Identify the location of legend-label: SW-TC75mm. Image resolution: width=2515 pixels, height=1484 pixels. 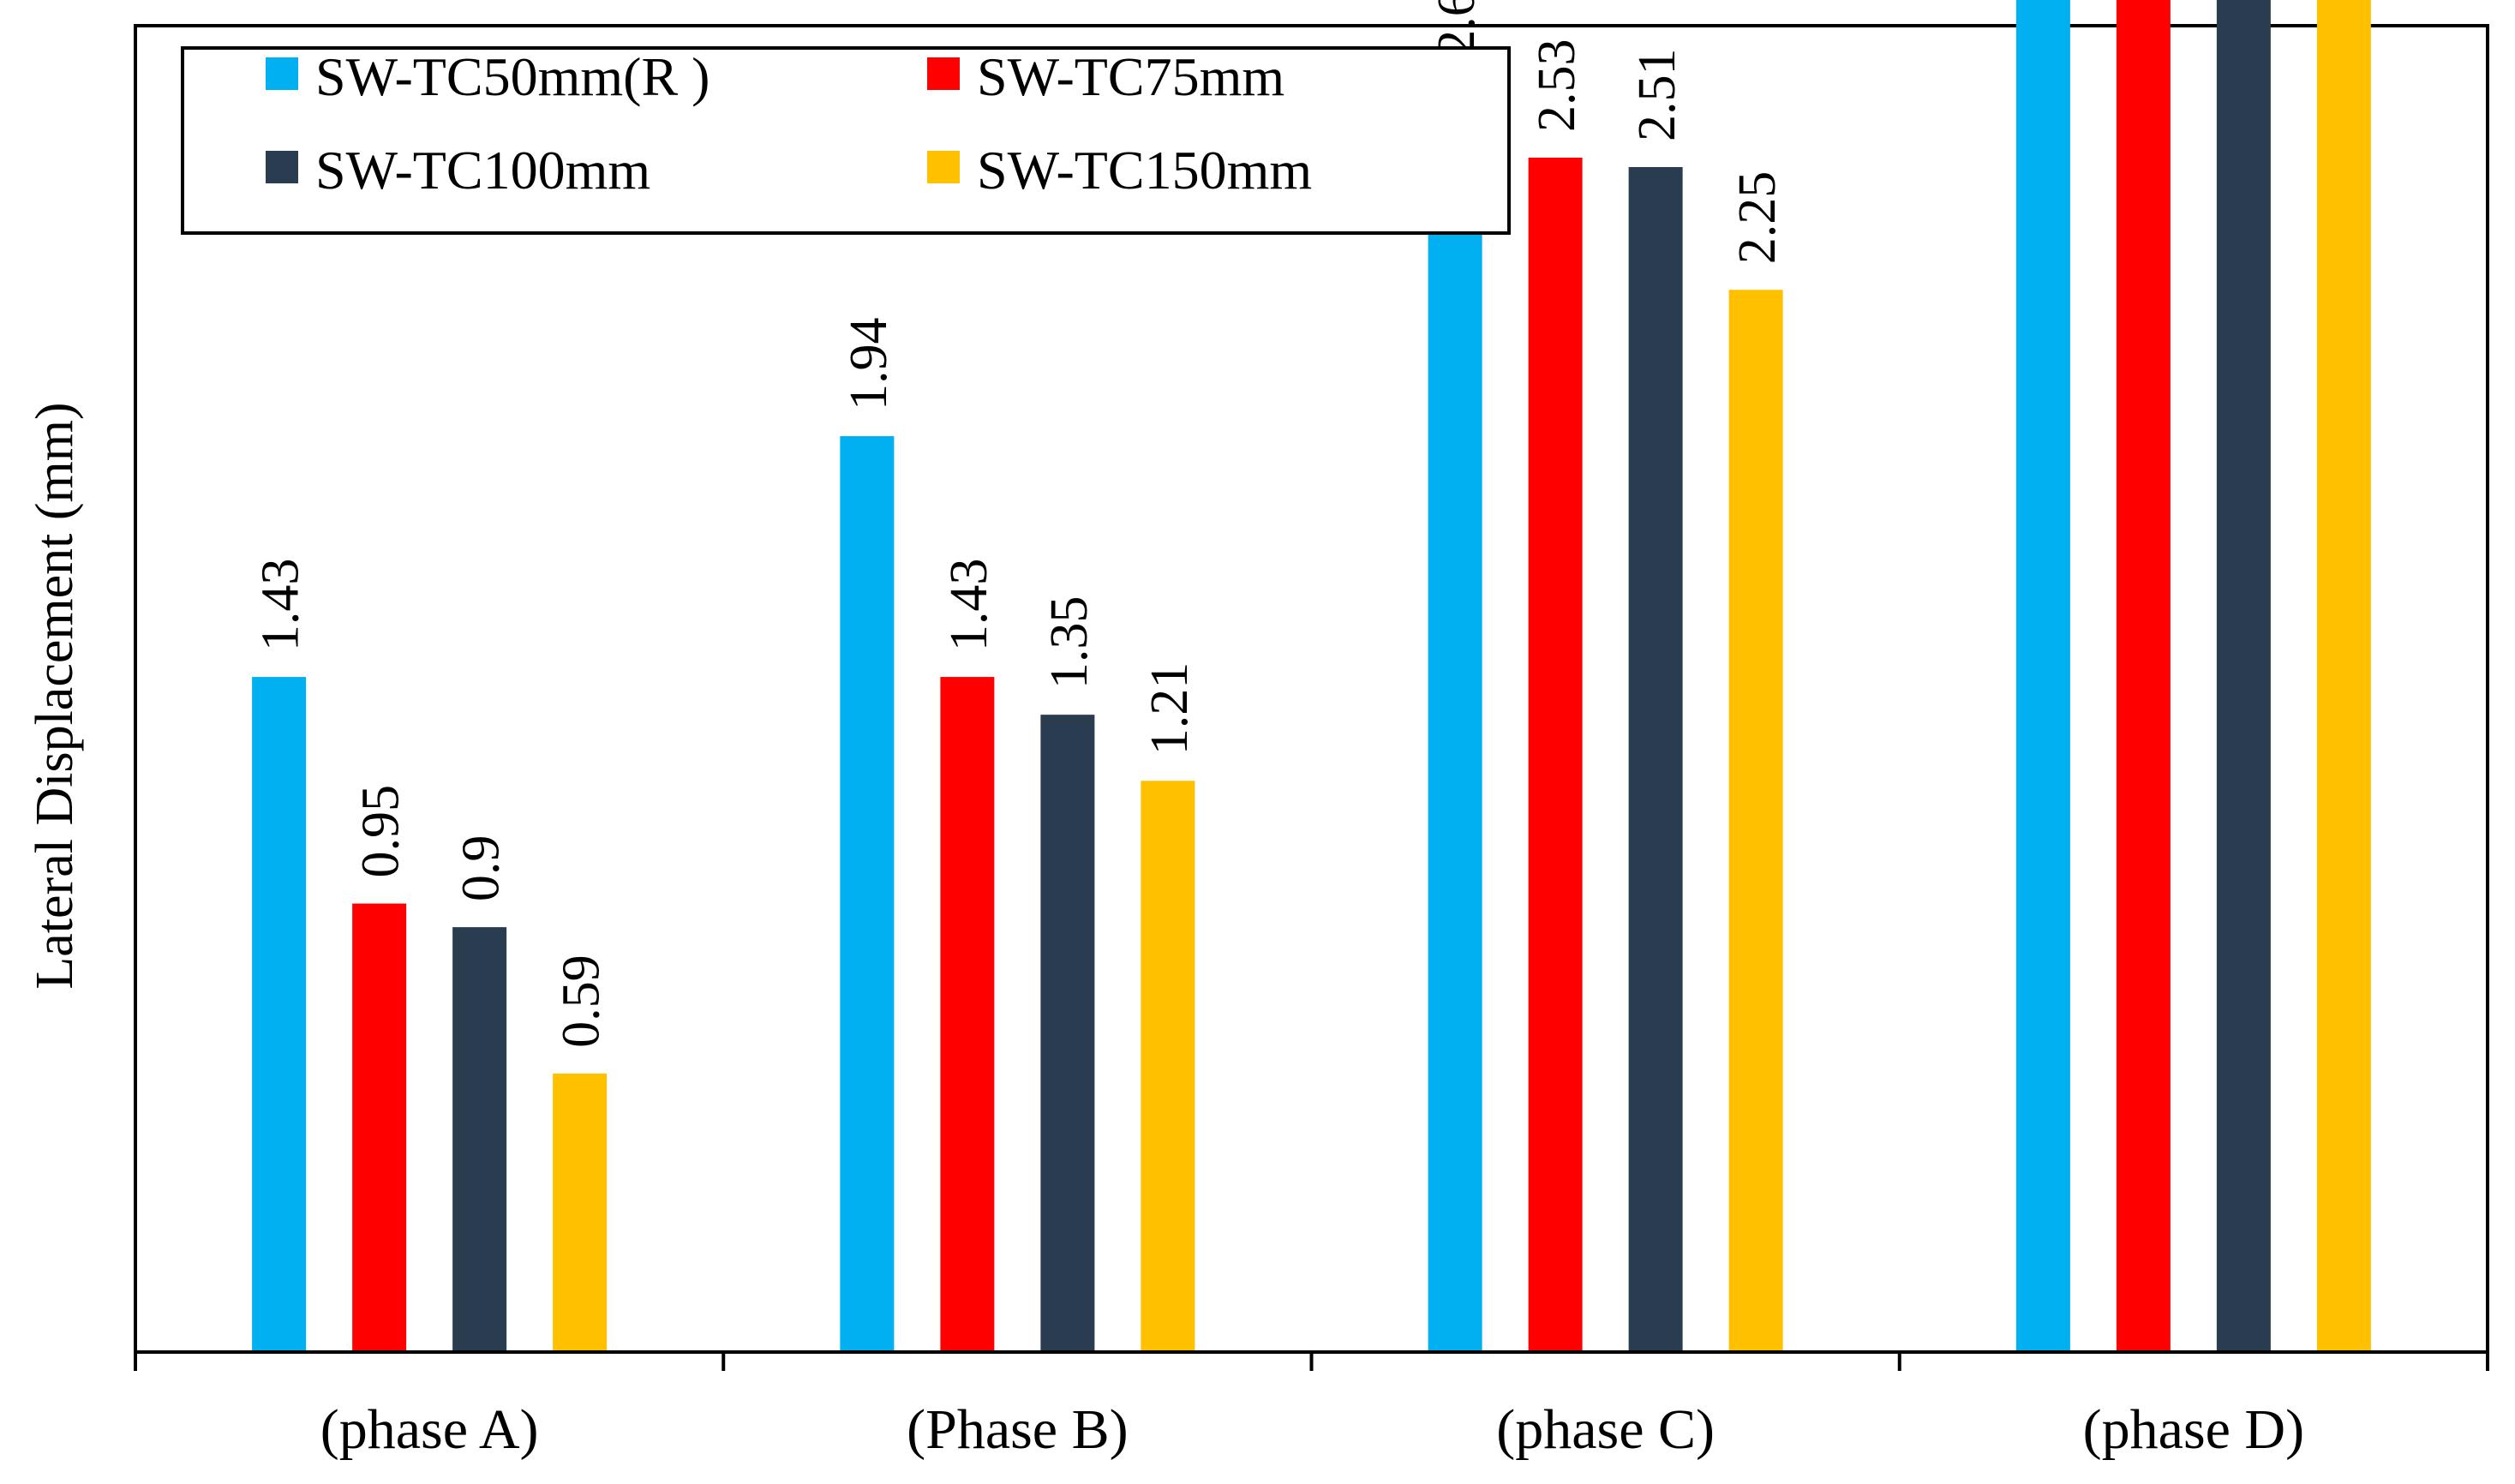
(1130, 76).